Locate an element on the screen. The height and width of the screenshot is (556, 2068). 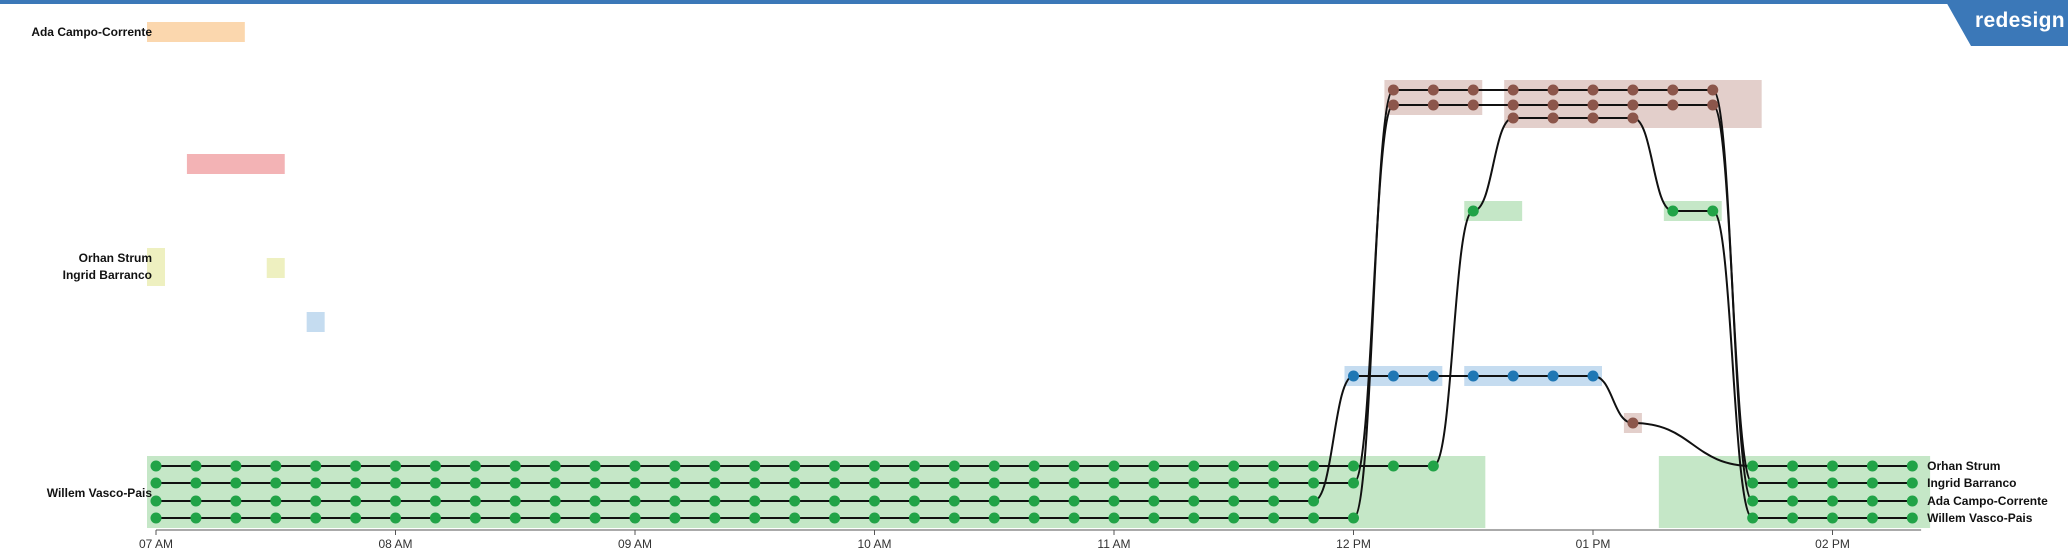
x-tick-label: 02 PM is located at coordinates (1832, 544).